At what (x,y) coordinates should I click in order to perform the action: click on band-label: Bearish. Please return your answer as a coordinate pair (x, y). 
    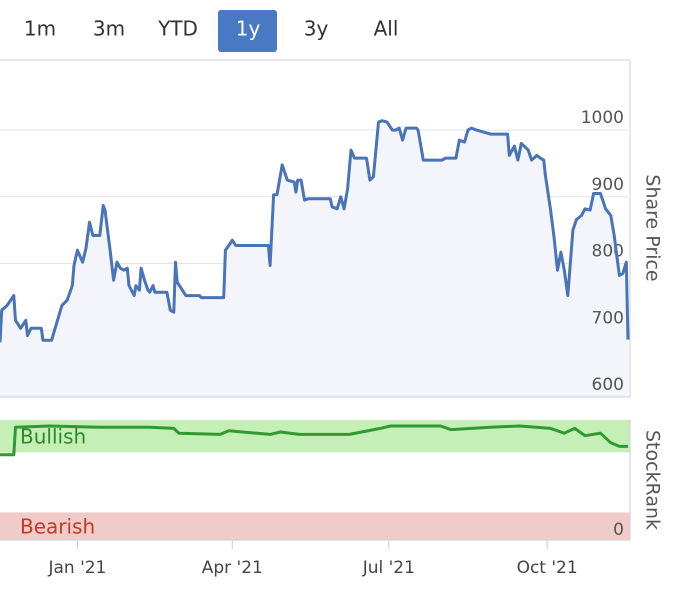
    Looking at the image, I should click on (57, 527).